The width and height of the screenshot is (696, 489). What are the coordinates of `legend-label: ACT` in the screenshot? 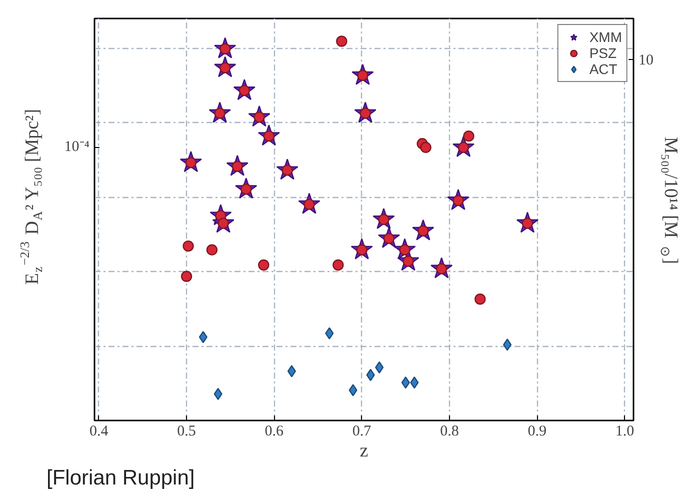 It's located at (603, 69).